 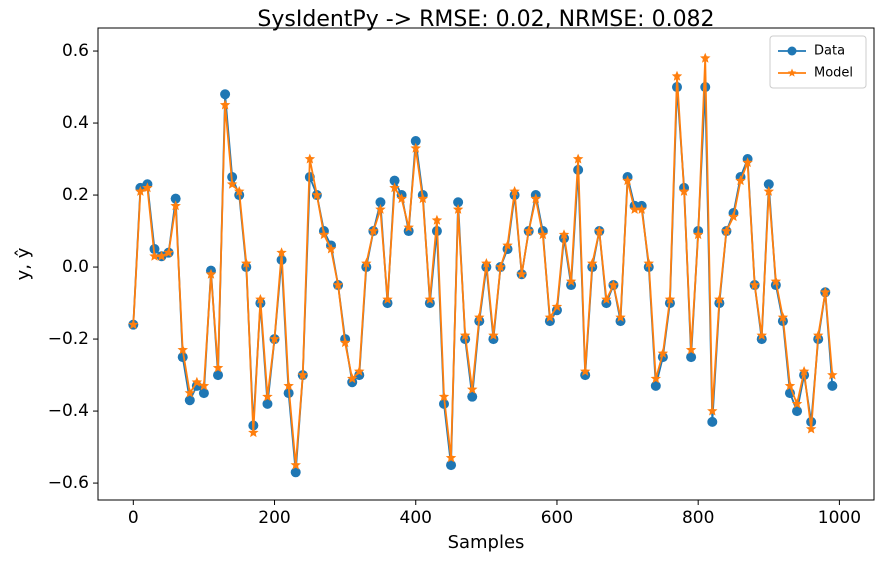 What do you see at coordinates (23, 263) in the screenshot?
I see `y-axis-label: y, ŷ` at bounding box center [23, 263].